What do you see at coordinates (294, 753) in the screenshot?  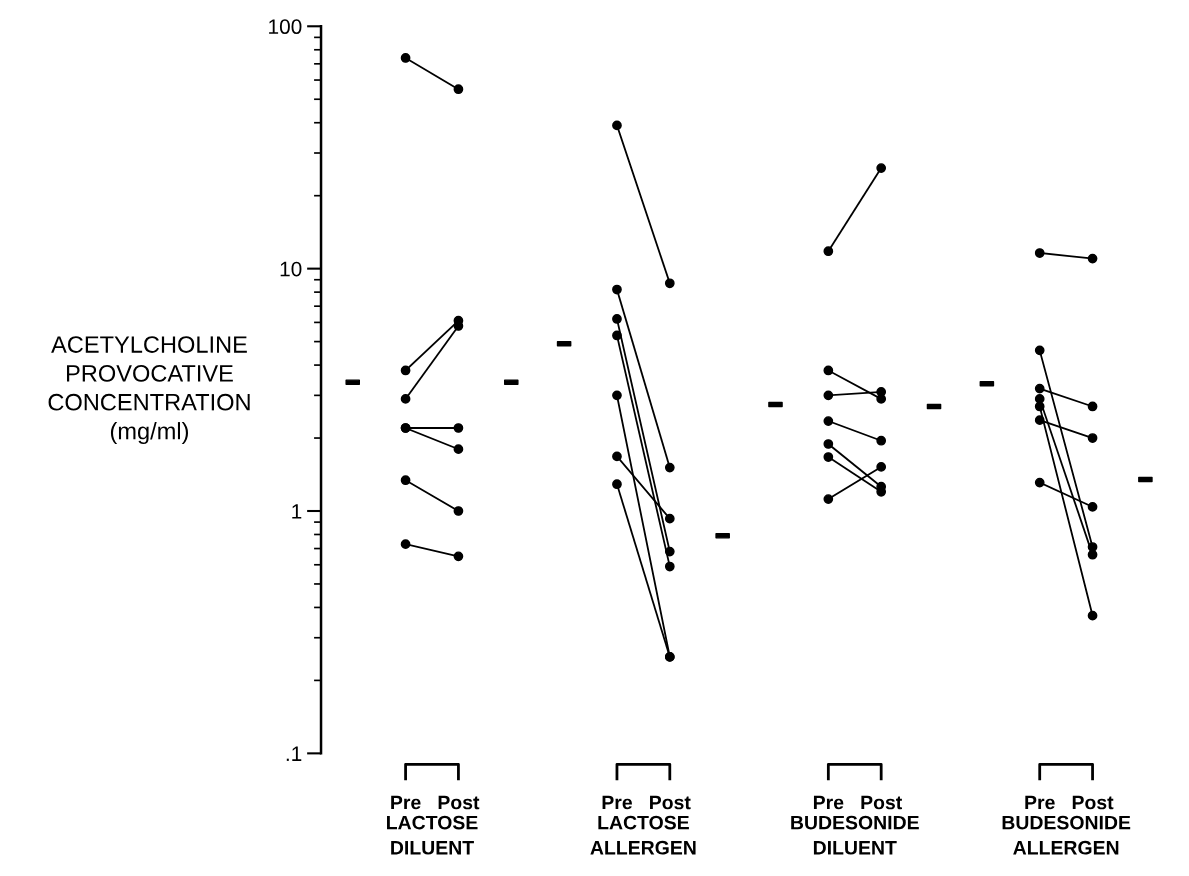 I see `y-tick-label: .1` at bounding box center [294, 753].